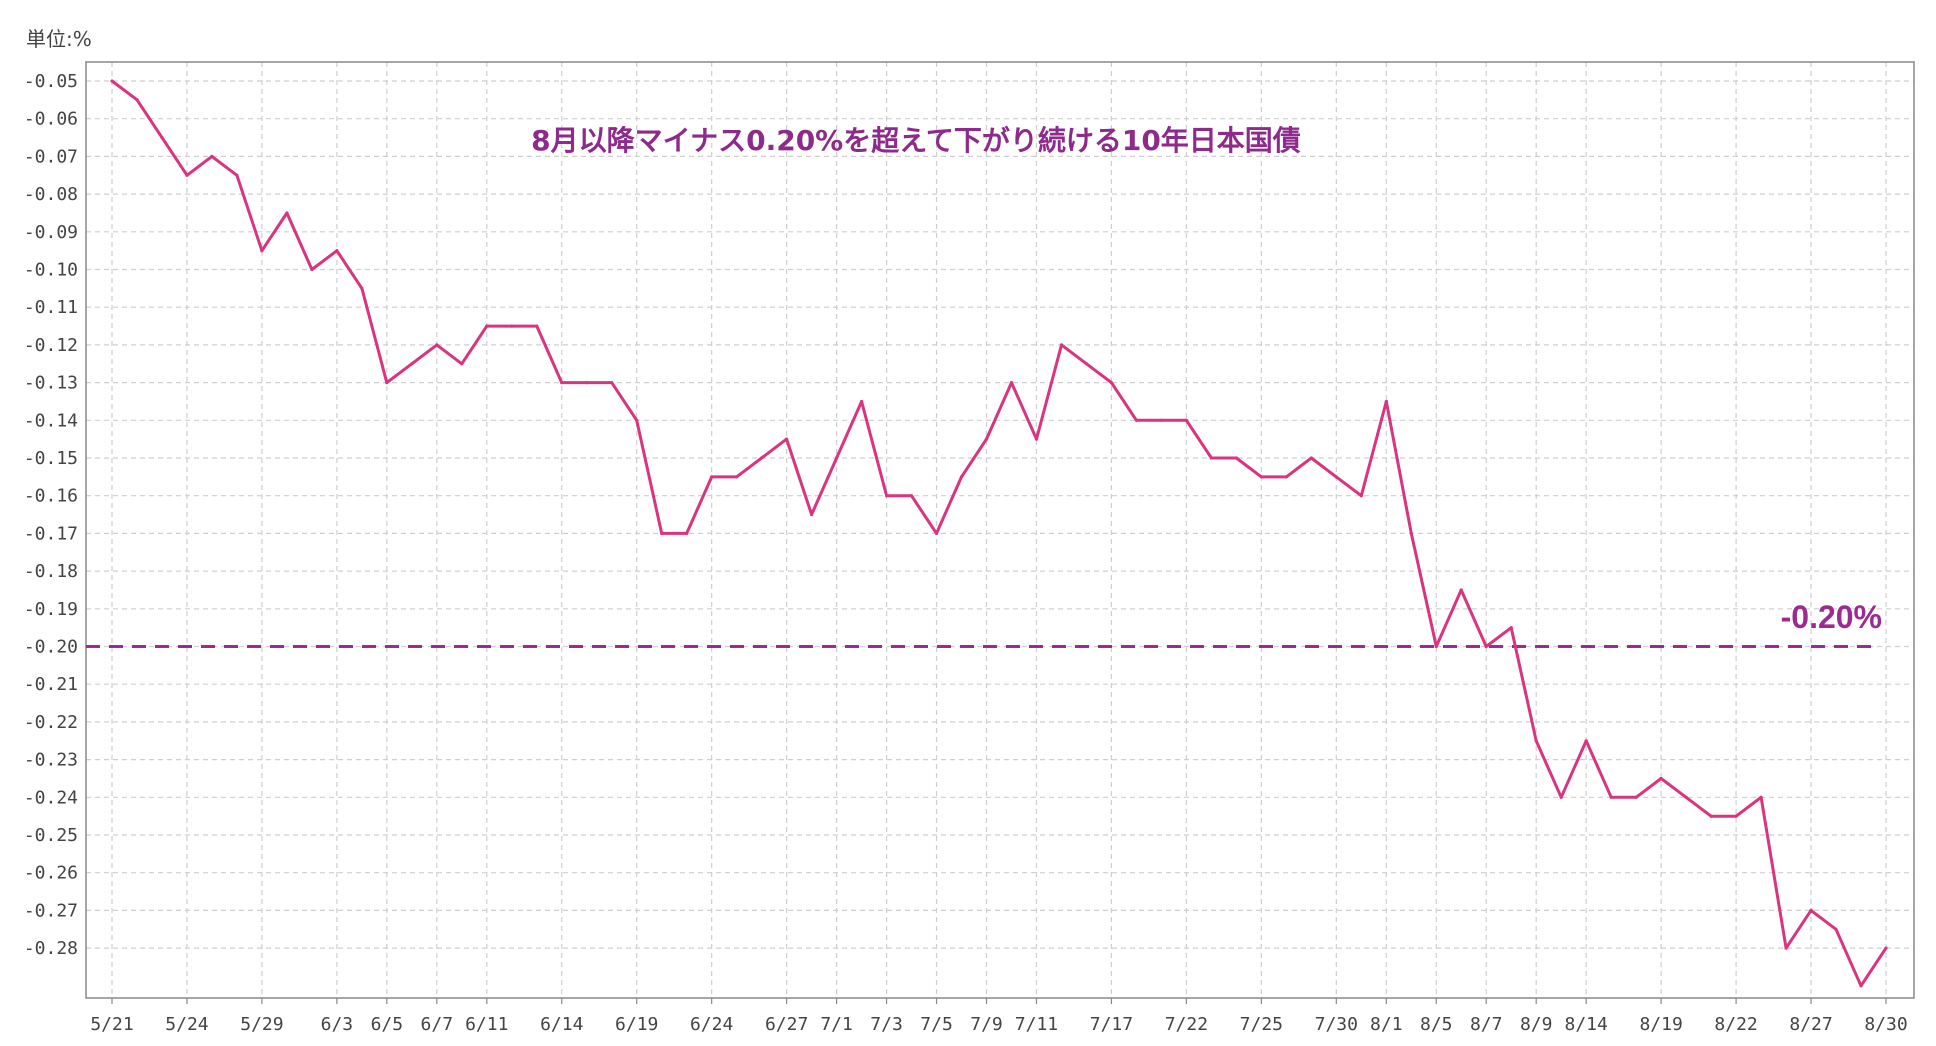 The image size is (1936, 1046). What do you see at coordinates (51, 684) in the screenshot?
I see `y-tick-label: -0.21` at bounding box center [51, 684].